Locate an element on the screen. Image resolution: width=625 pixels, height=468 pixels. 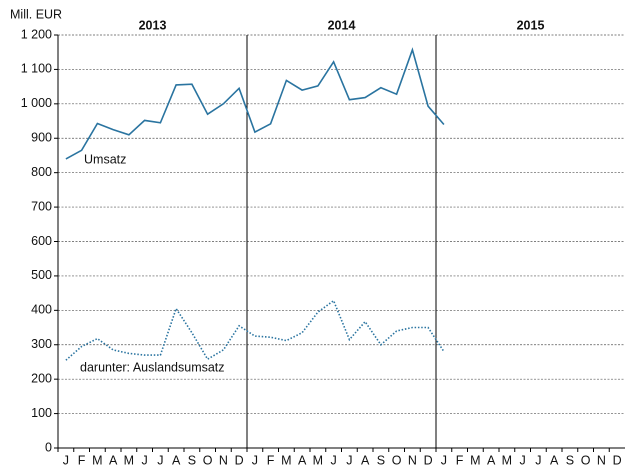
series-label: darunter: Auslandsumsatz is located at coordinates (152, 367).